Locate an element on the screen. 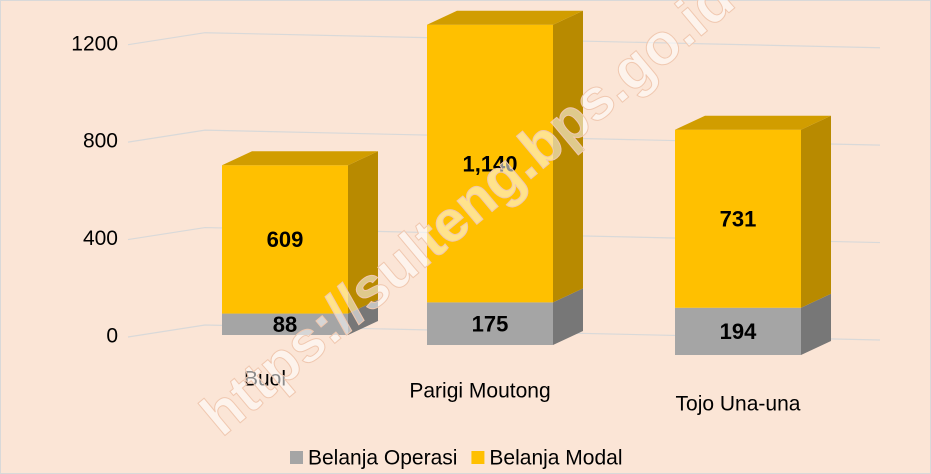 This screenshot has width=931, height=474. data-label: 731 is located at coordinates (738, 219).